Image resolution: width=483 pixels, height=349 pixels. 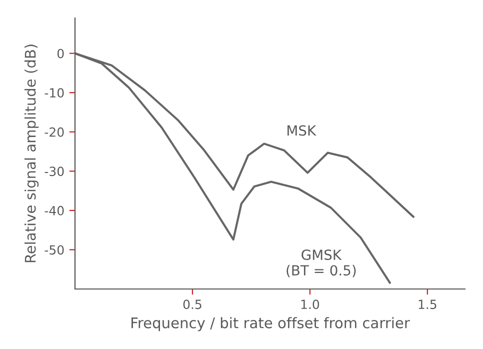 I want to click on x-axis-title: Frequency / bit rate offset from carrier, so click(x=271, y=324).